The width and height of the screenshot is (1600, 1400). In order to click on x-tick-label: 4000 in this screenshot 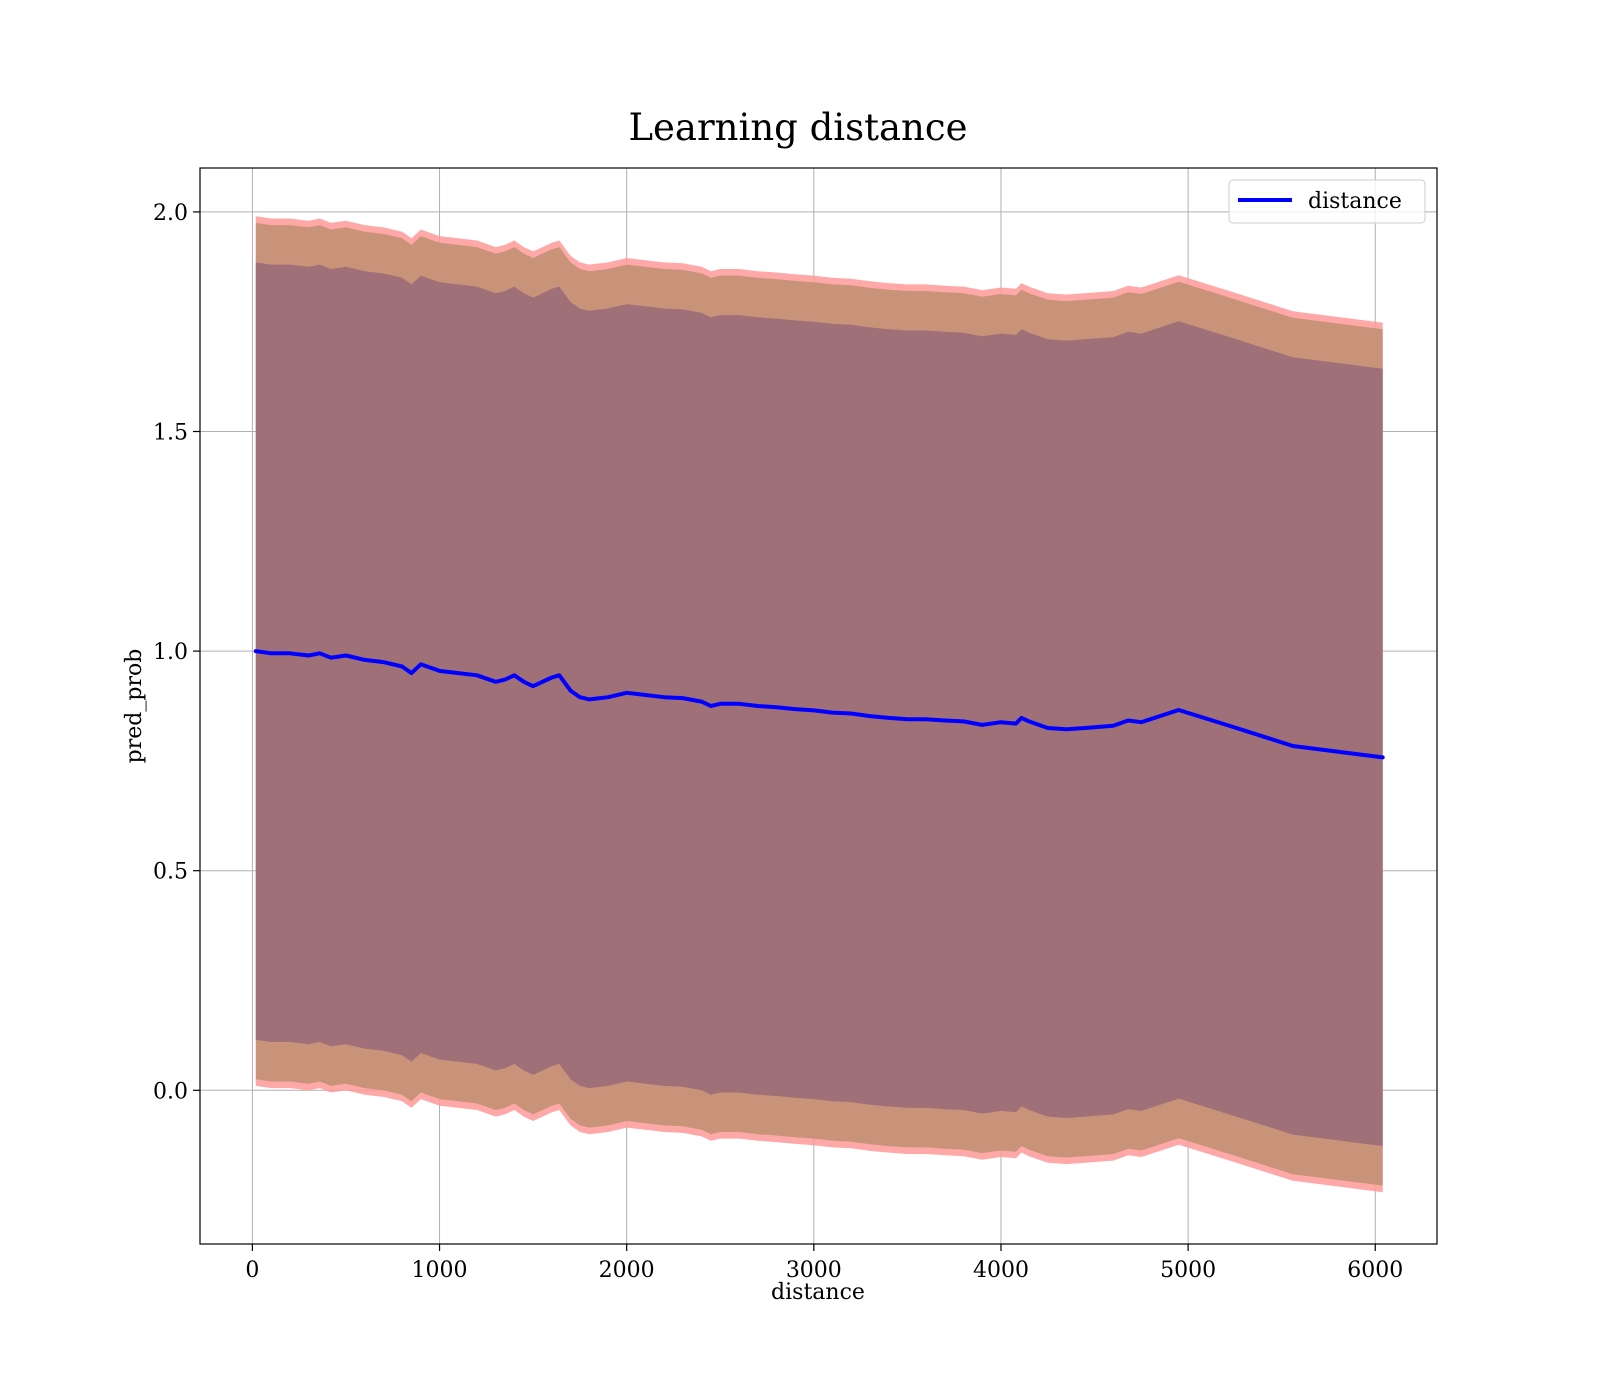, I will do `click(1001, 1270)`.